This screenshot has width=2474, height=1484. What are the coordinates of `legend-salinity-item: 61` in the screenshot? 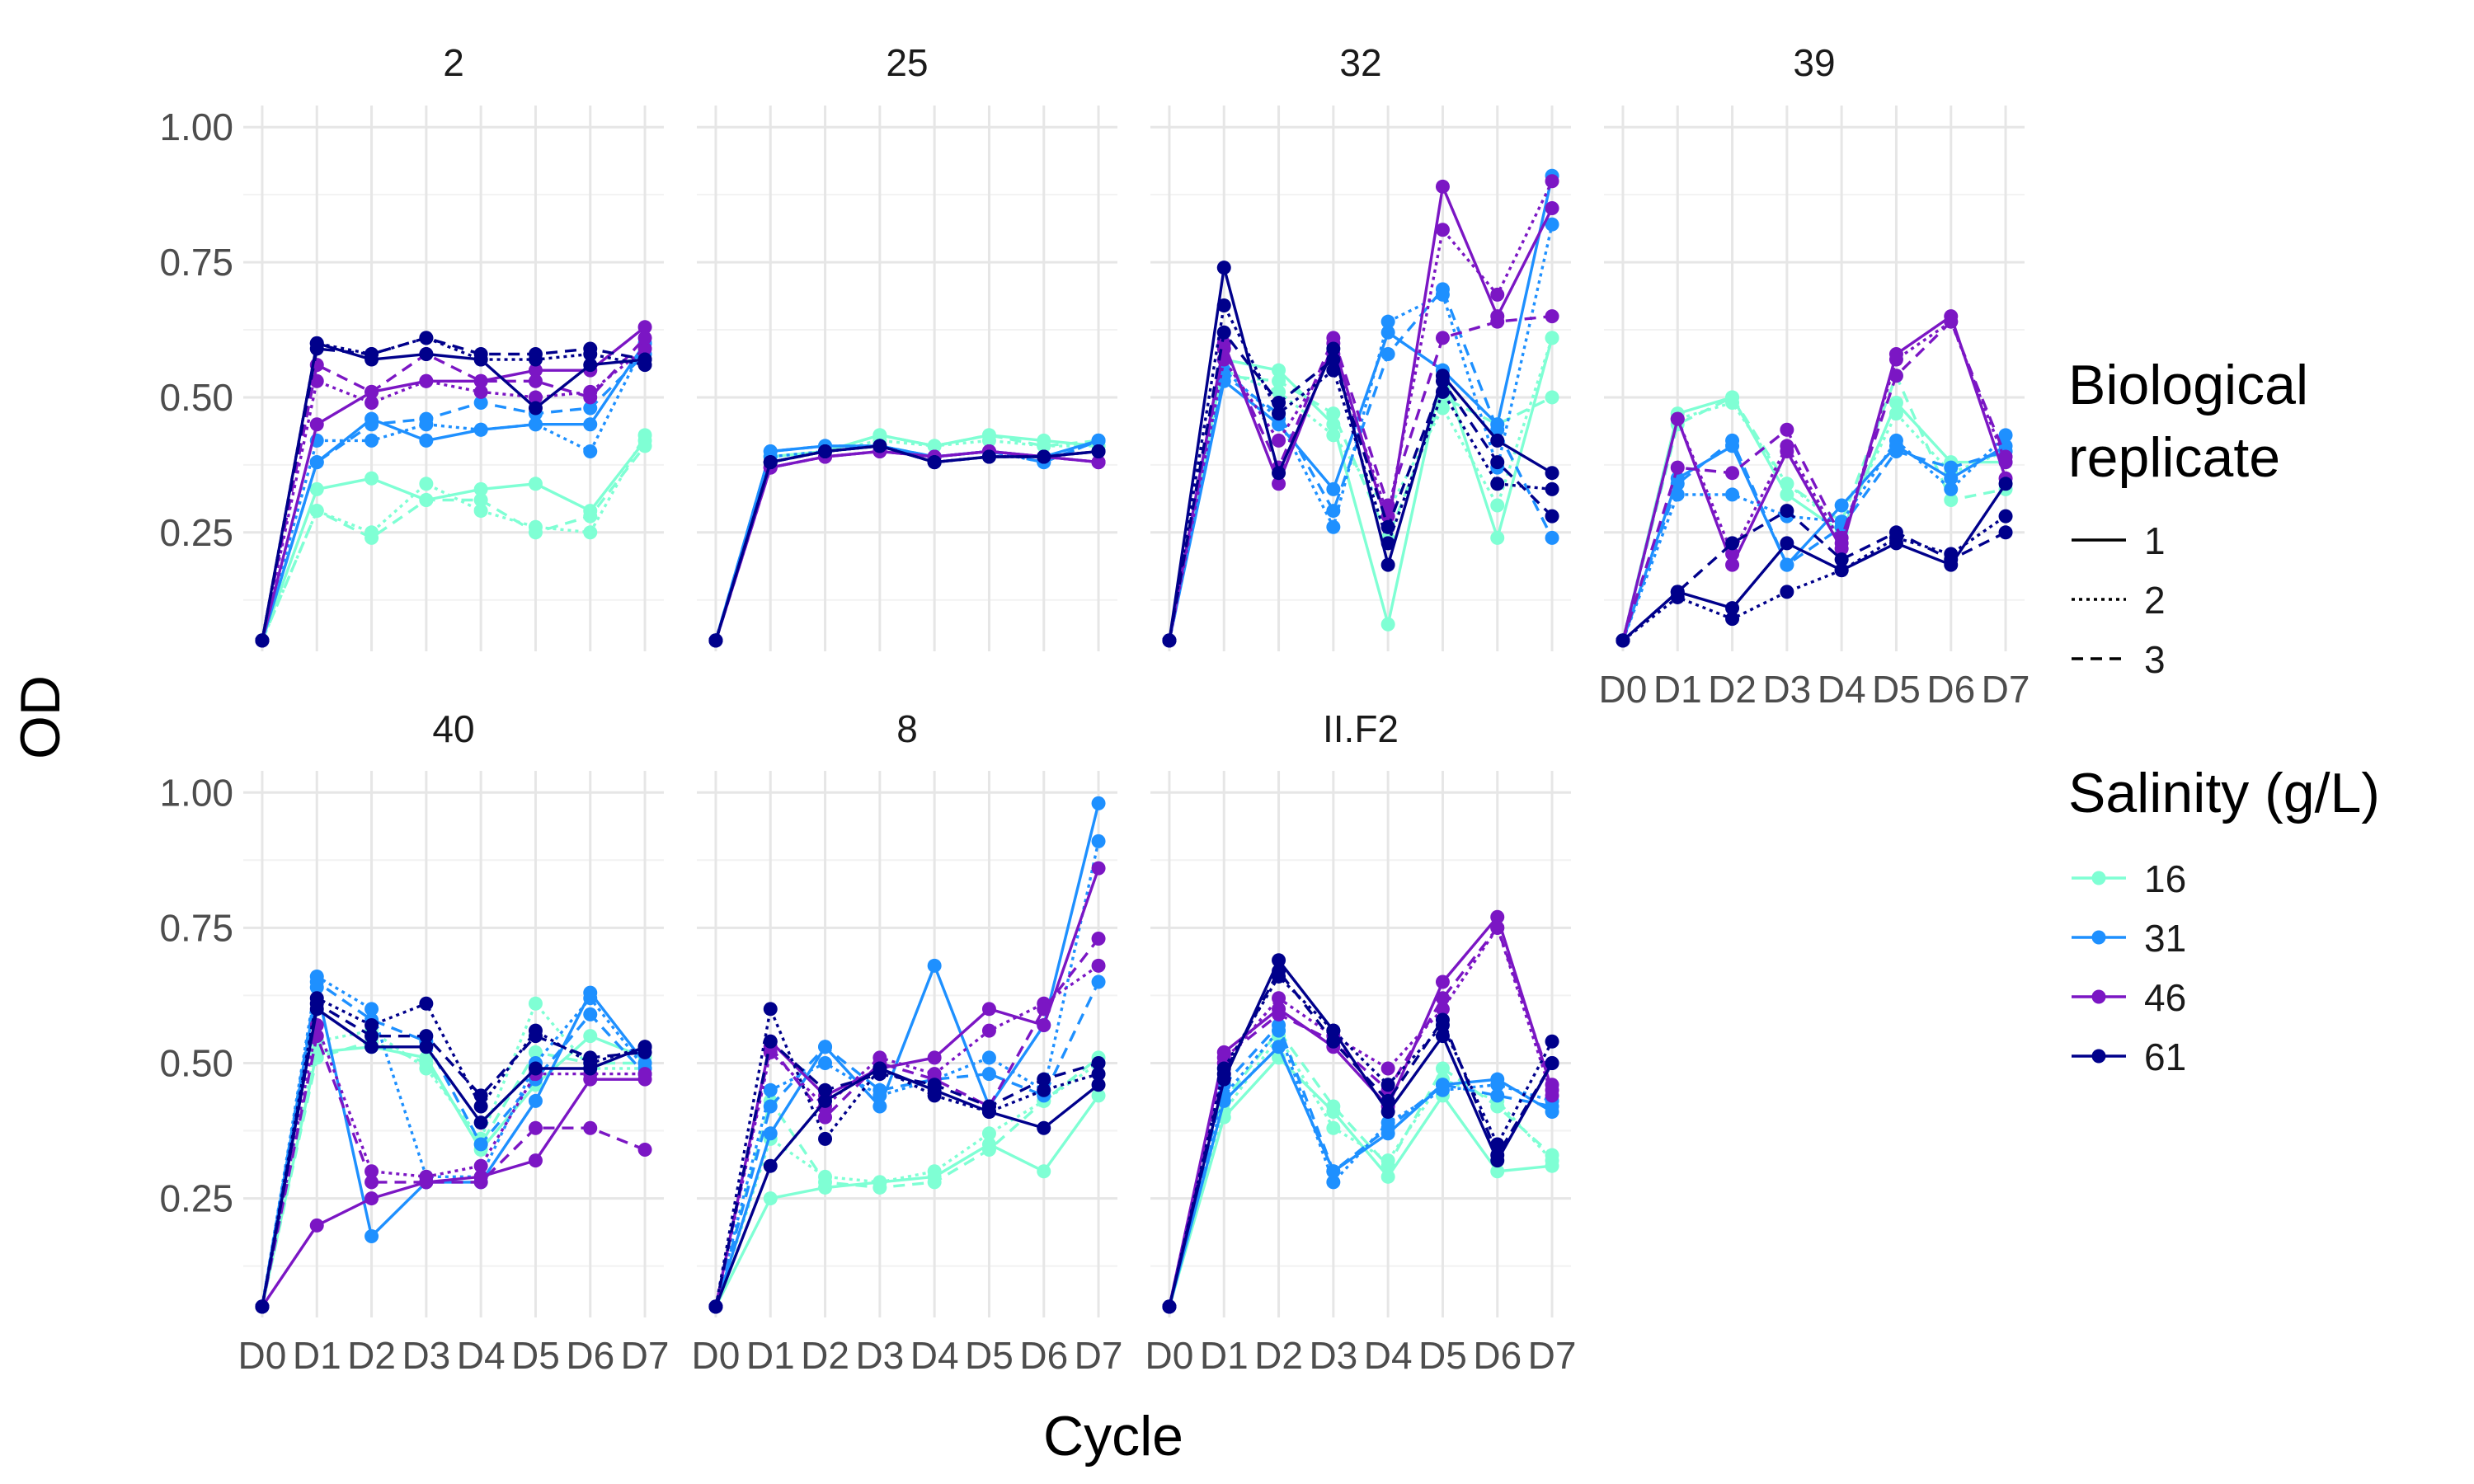 It's located at (2129, 1057).